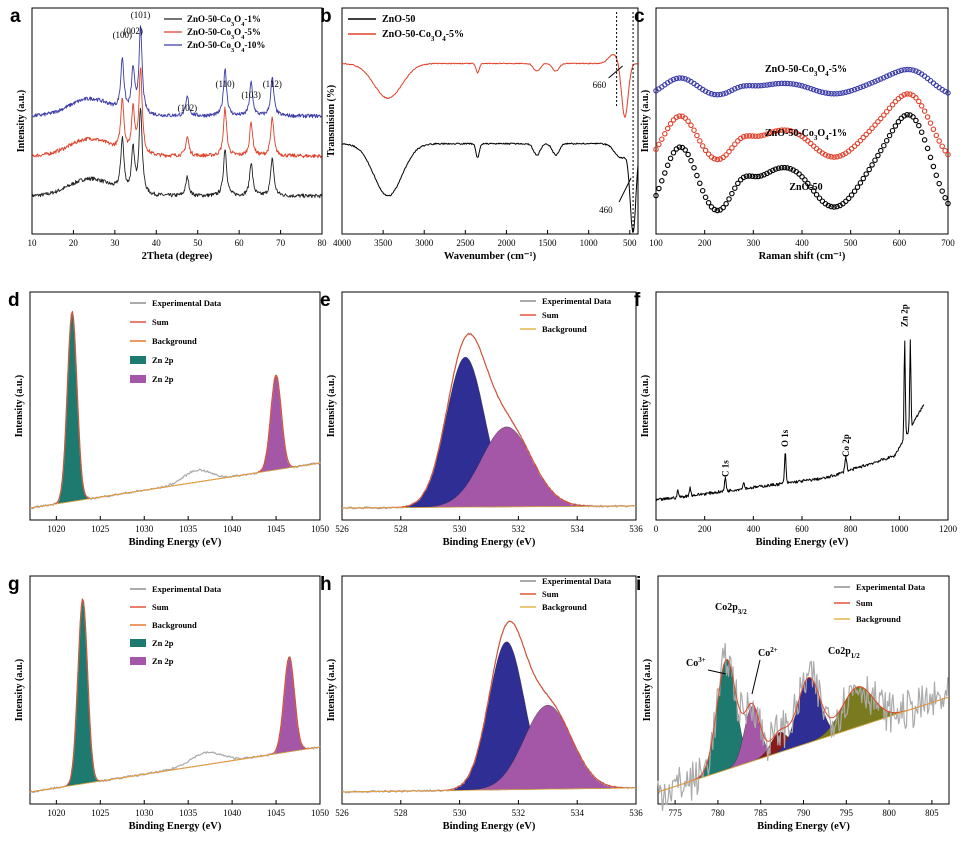 The width and height of the screenshot is (967, 860). I want to click on x-tick-label: 1045, so click(276, 529).